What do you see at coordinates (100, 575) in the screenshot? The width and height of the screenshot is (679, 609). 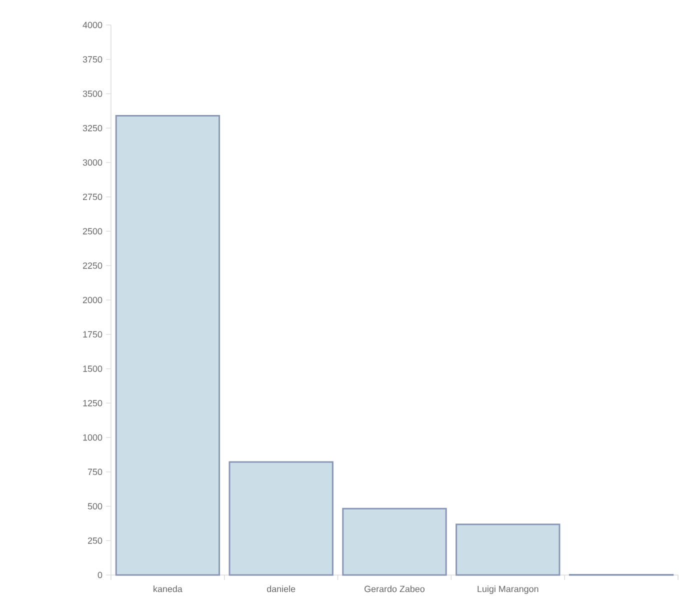 I see `y-tick-label: 0` at bounding box center [100, 575].